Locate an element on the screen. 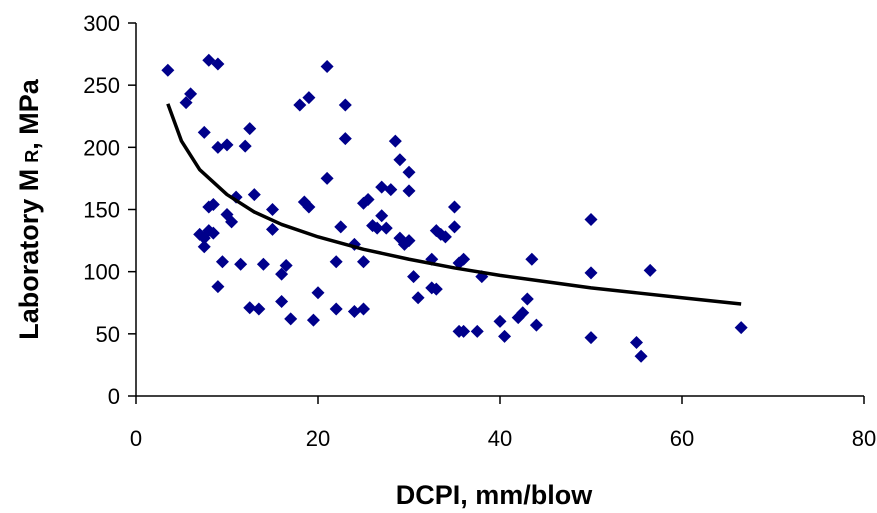 This screenshot has height=513, width=877. x-axis-title: DCPI, mm/blow is located at coordinates (495, 495).